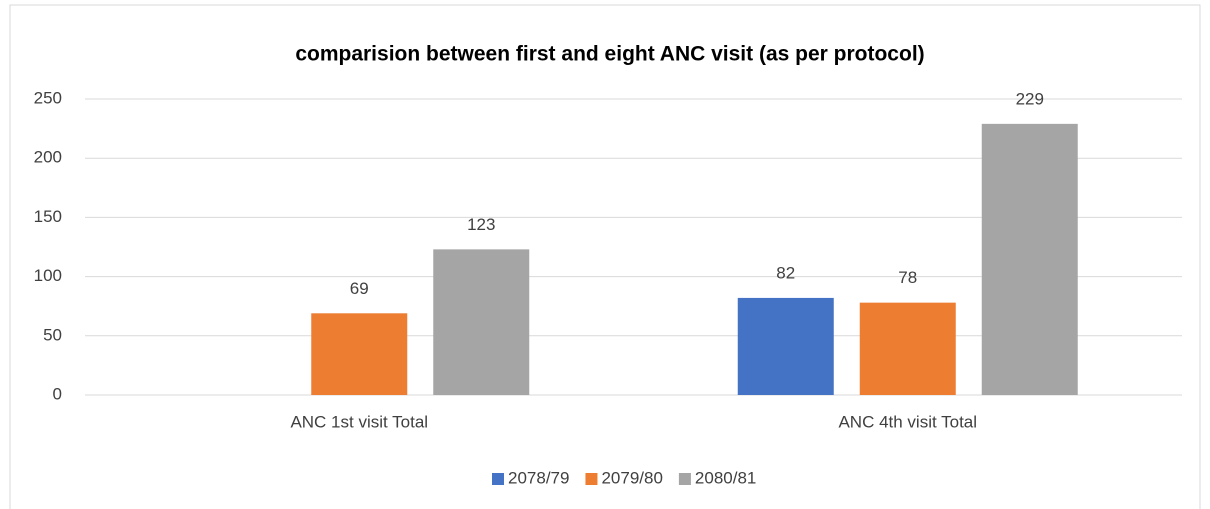 The image size is (1210, 509). Describe the element at coordinates (907, 421) in the screenshot. I see `x-tick-label: ANC 4th visit Total` at that location.